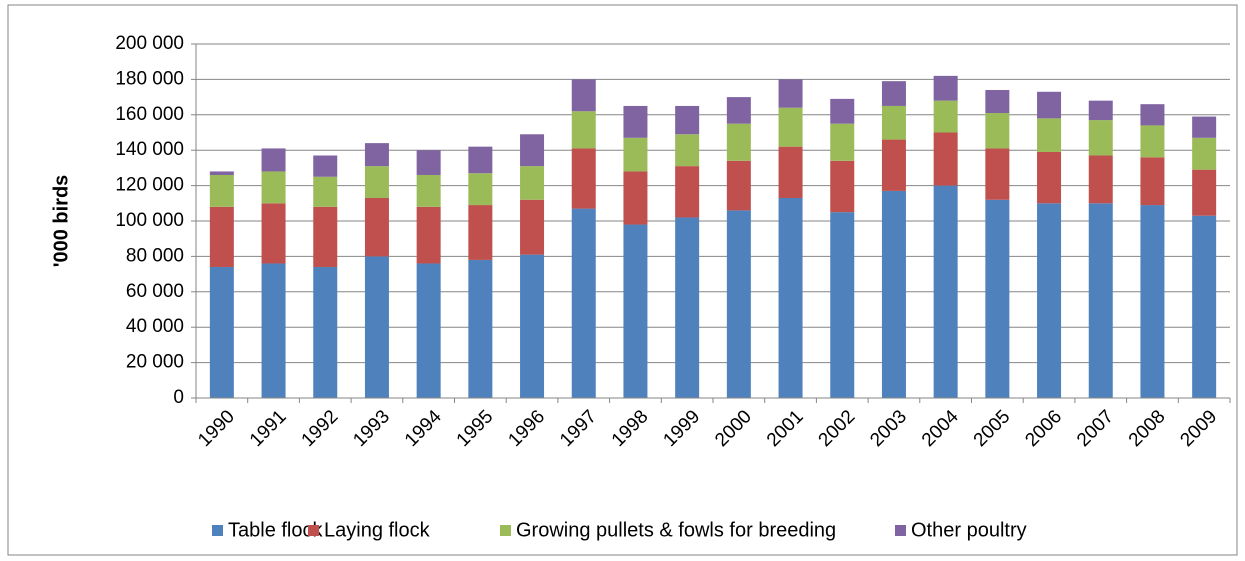 The height and width of the screenshot is (561, 1245). What do you see at coordinates (676, 530) in the screenshot?
I see `legend-label: Growing pullets & fowls for breeding` at bounding box center [676, 530].